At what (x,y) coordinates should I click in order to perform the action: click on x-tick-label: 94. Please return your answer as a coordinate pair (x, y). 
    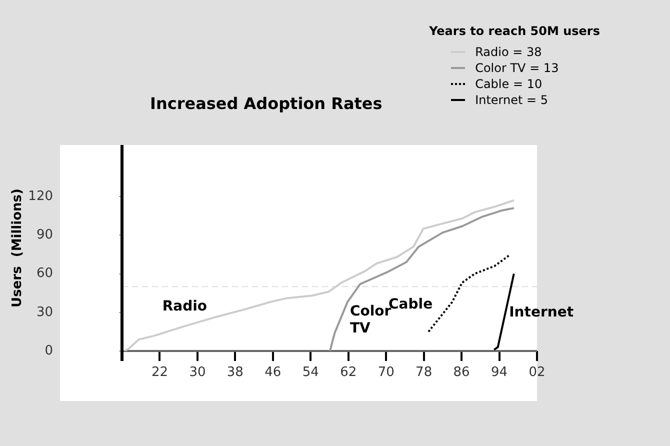
    Looking at the image, I should click on (499, 372).